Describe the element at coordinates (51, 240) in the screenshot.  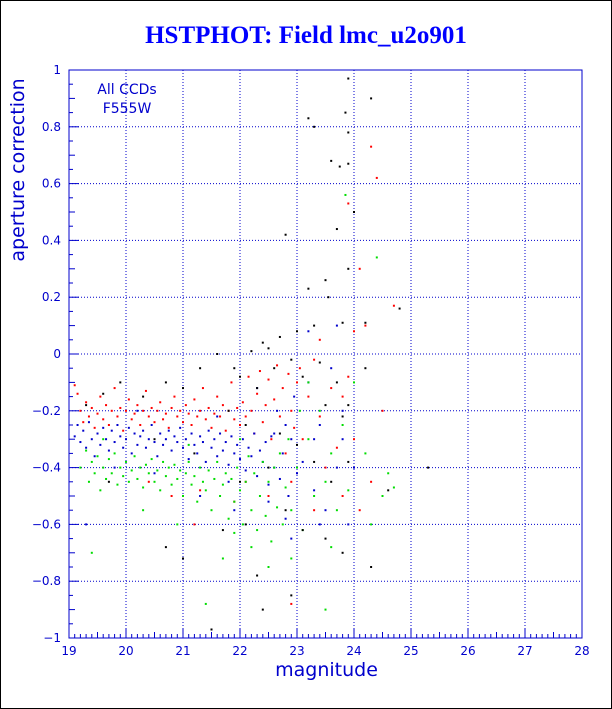
I see `y-tick-label: 0.4` at that location.